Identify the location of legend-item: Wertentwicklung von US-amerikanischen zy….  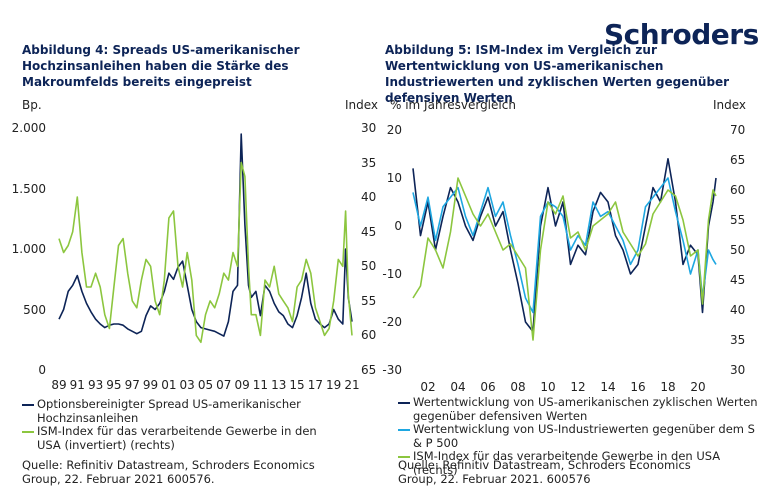
(580, 409).